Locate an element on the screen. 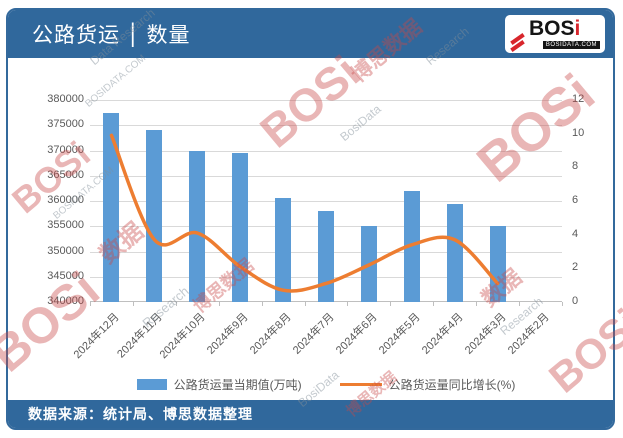  bar-series-swatch-icon is located at coordinates (151, 384).